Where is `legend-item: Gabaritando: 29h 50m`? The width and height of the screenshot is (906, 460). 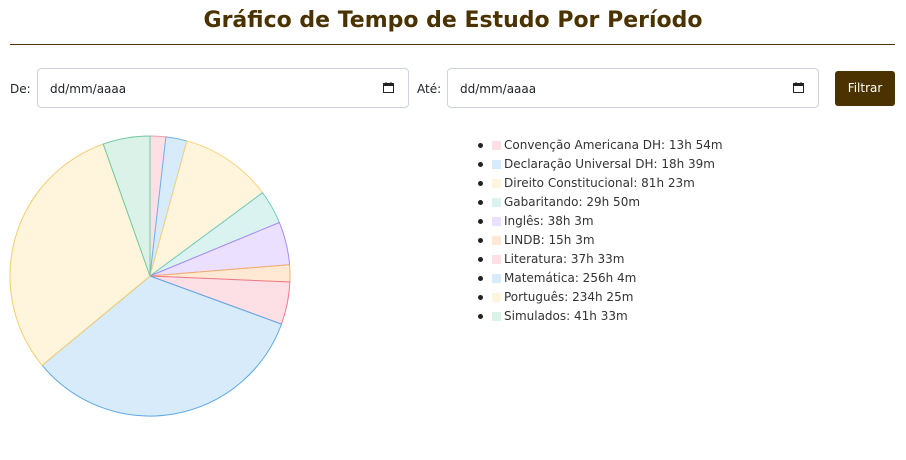
legend-item: Gabaritando: 29h 50m is located at coordinates (600, 202).